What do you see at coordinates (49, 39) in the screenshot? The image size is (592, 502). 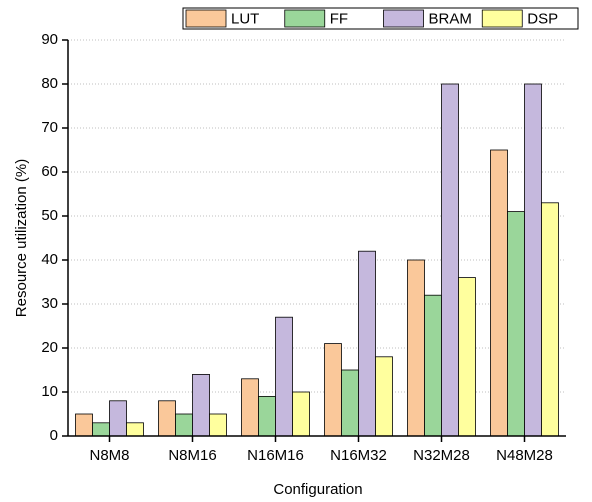 I see `y-tick-label: 90` at bounding box center [49, 39].